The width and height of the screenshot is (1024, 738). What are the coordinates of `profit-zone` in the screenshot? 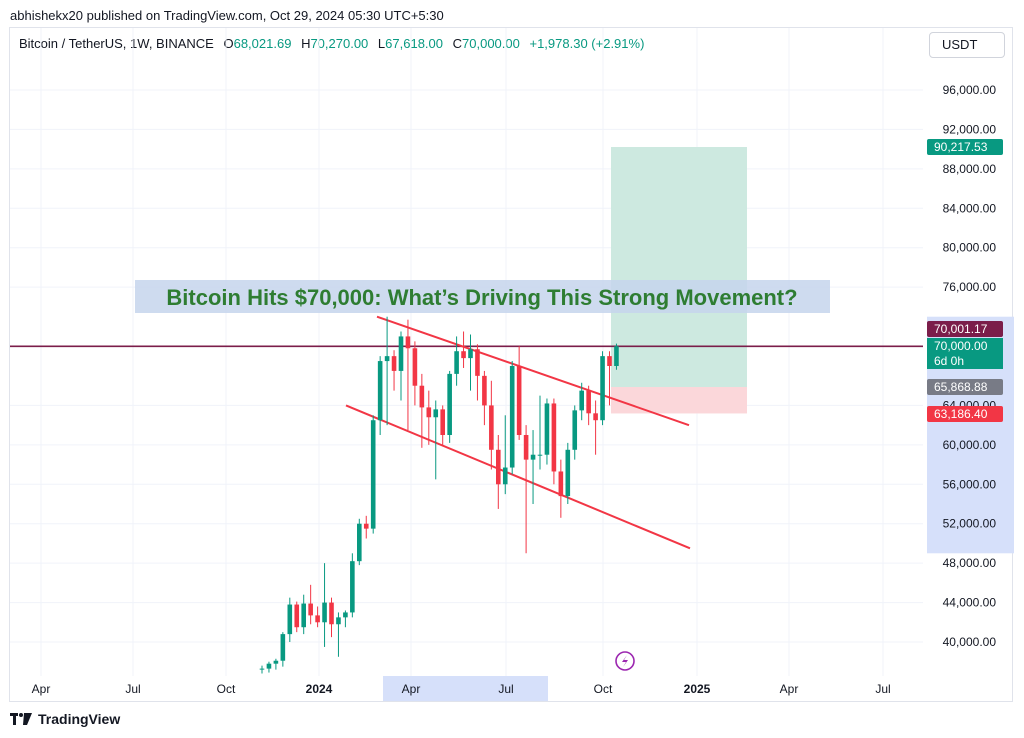 It's located at (679, 267).